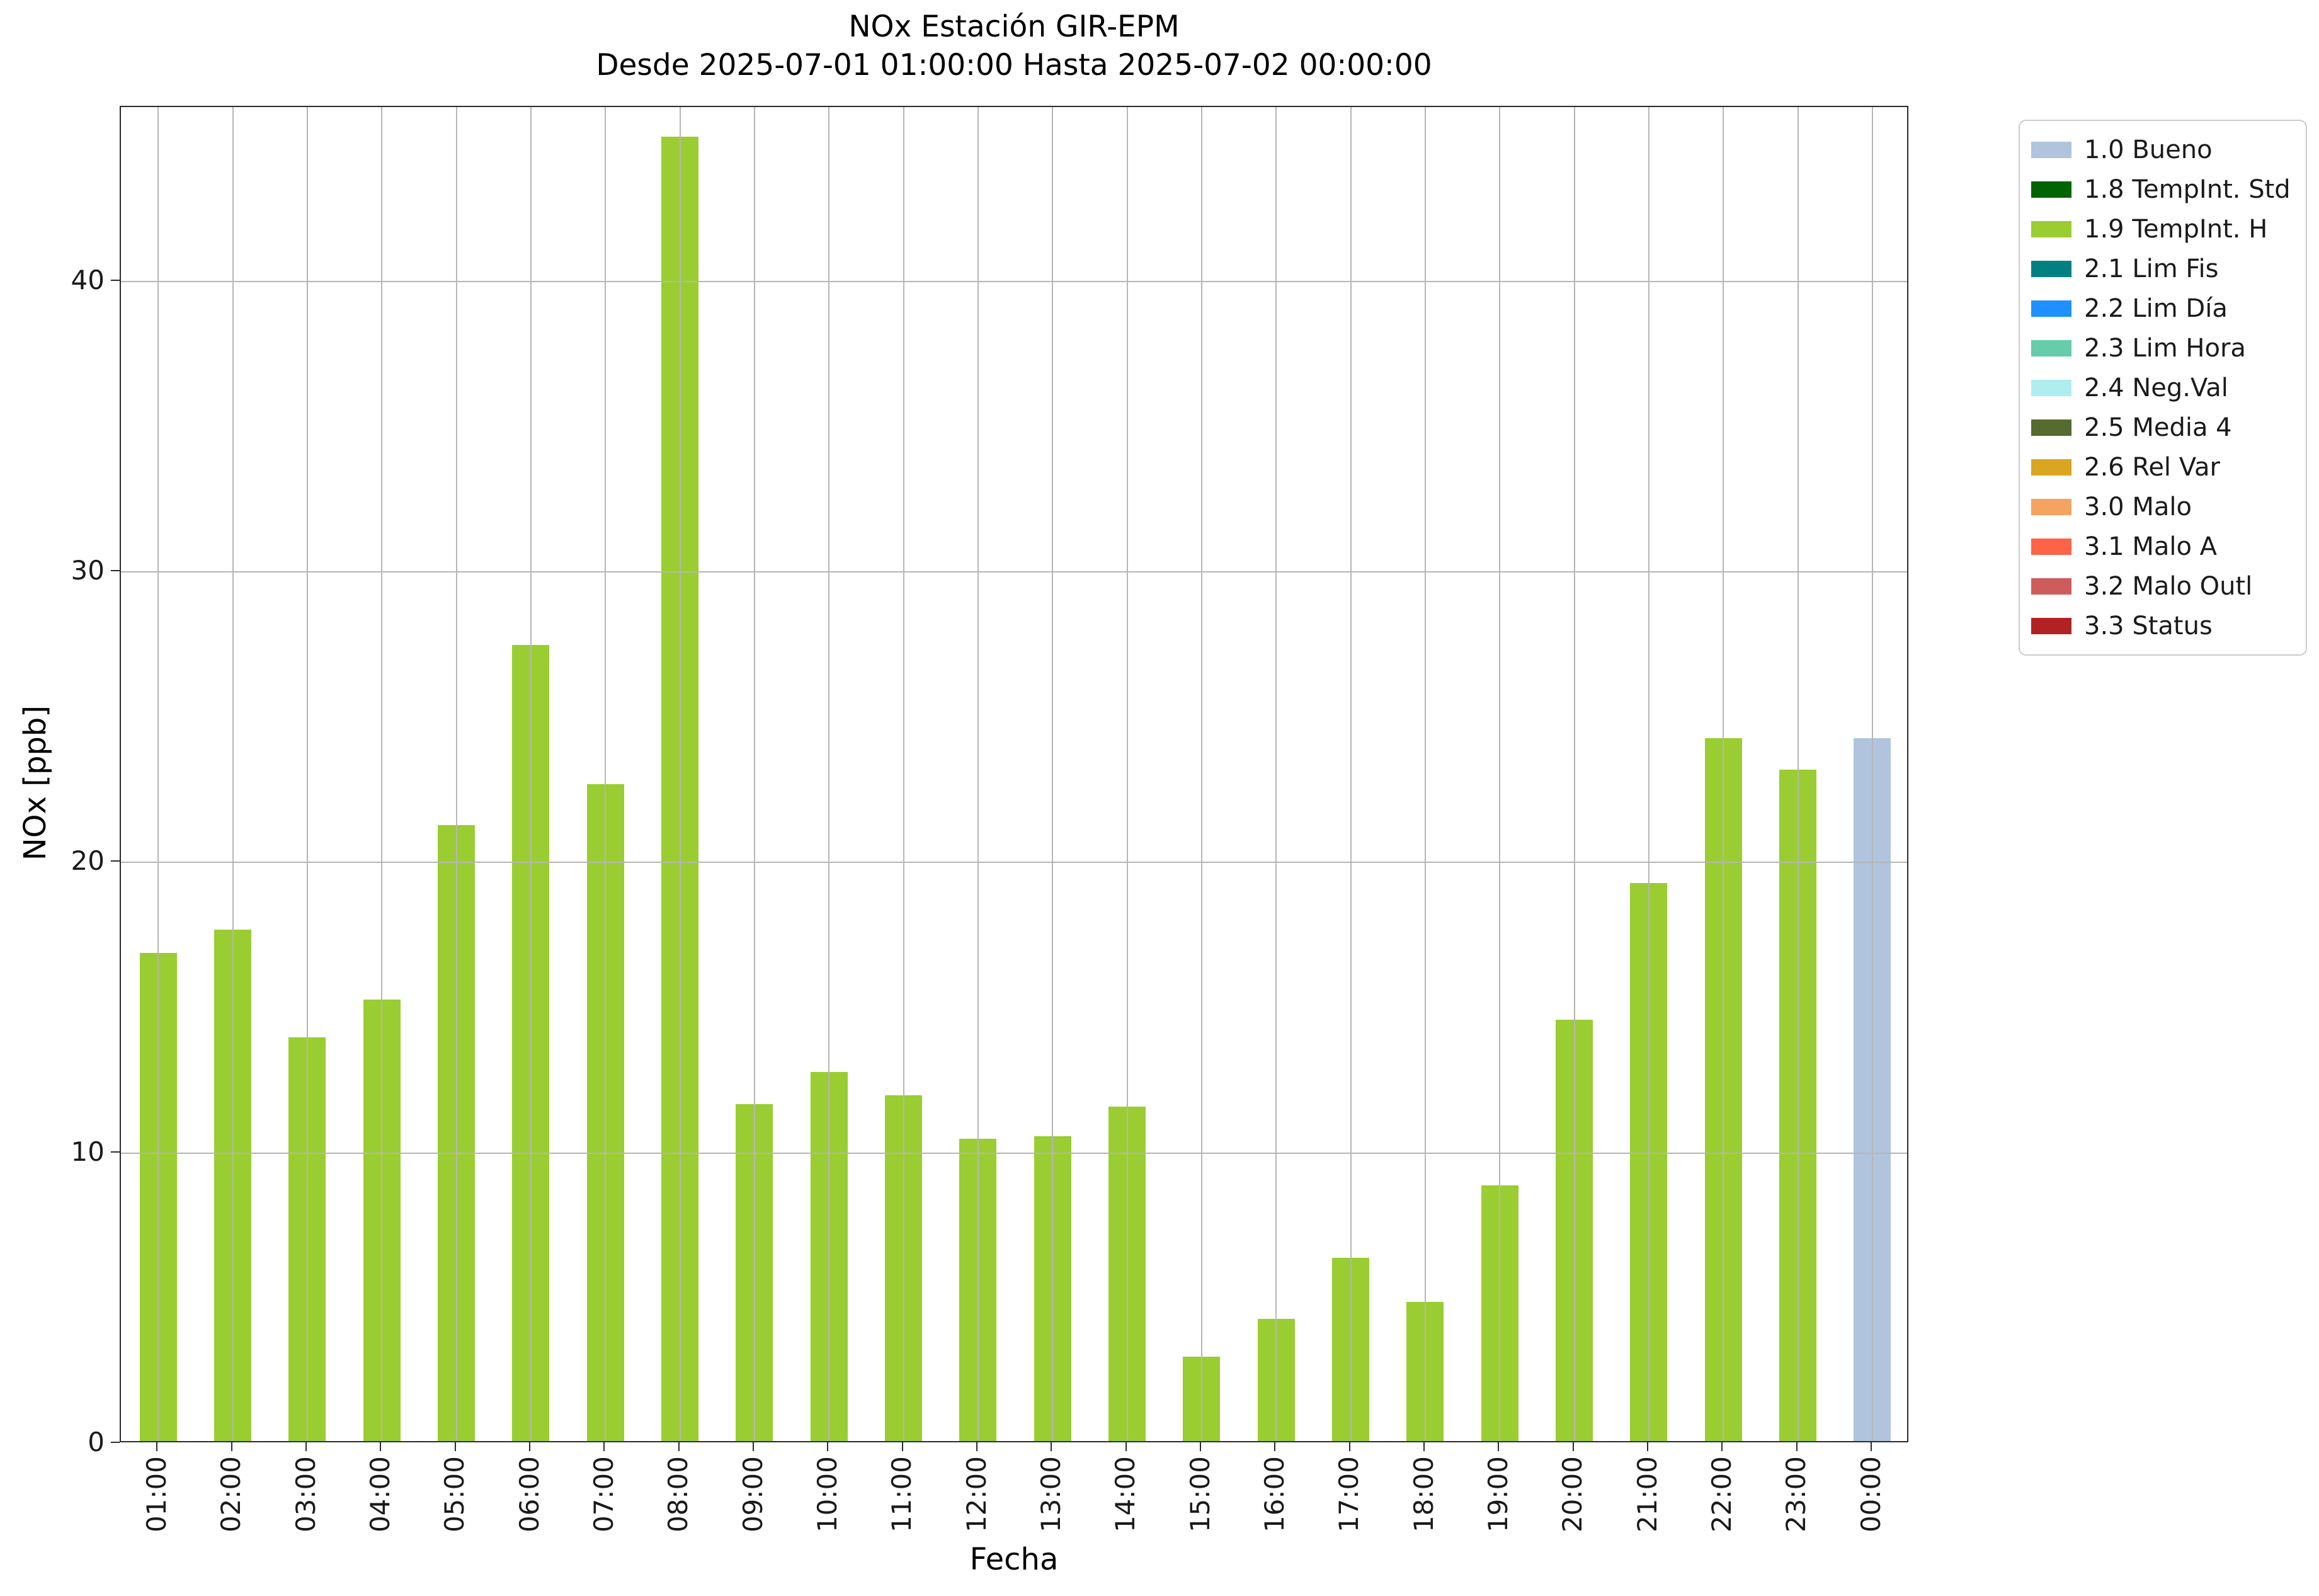 Image resolution: width=2319 pixels, height=1596 pixels. I want to click on y-tick-label-20: 20, so click(88, 860).